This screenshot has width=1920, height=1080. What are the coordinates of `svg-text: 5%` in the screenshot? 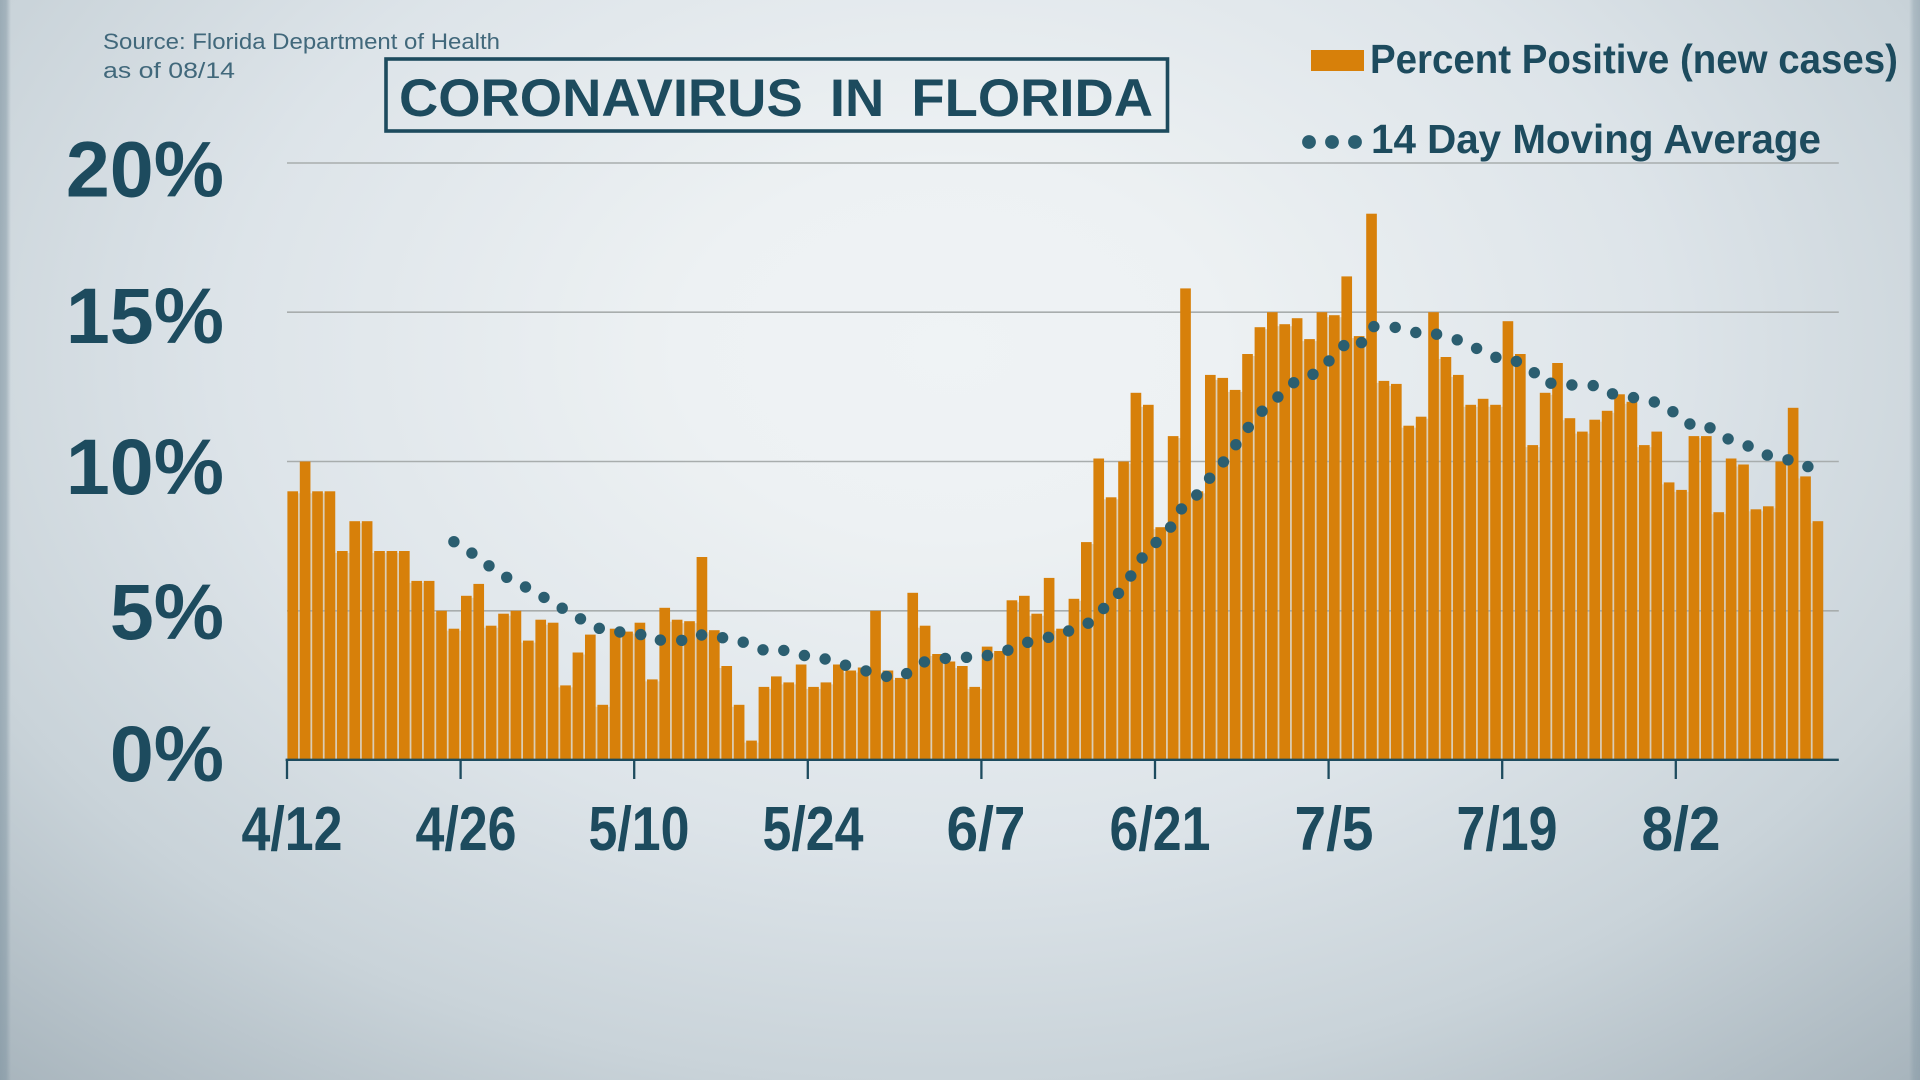 It's located at (167, 611).